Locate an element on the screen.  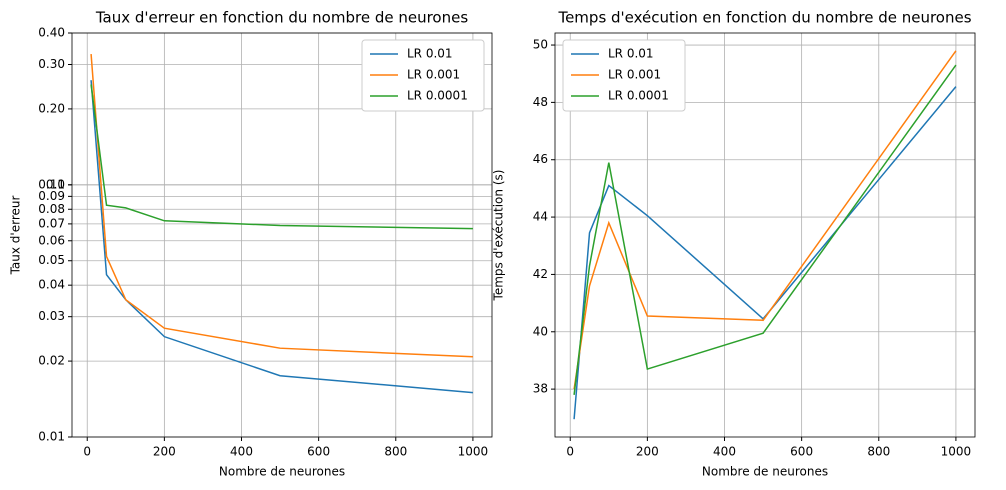
y-tick-label: 0.02 is located at coordinates (51, 361).